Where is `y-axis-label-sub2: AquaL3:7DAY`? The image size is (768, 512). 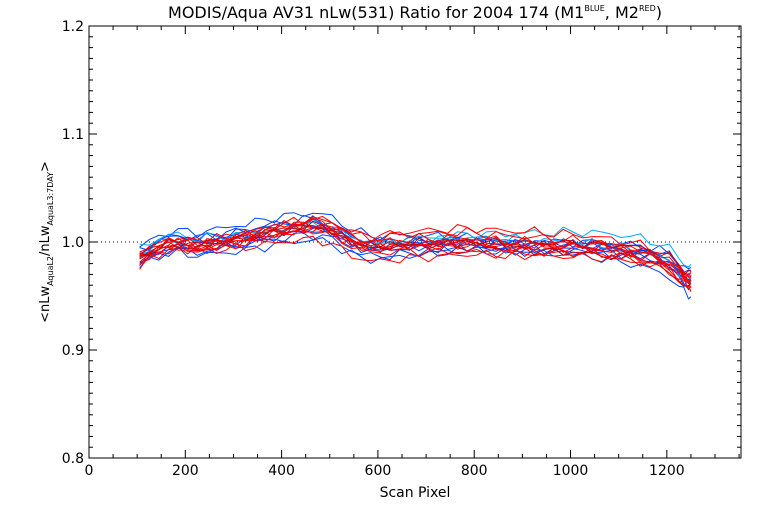 y-axis-label-sub2: AquaL3:7DAY is located at coordinates (50, 199).